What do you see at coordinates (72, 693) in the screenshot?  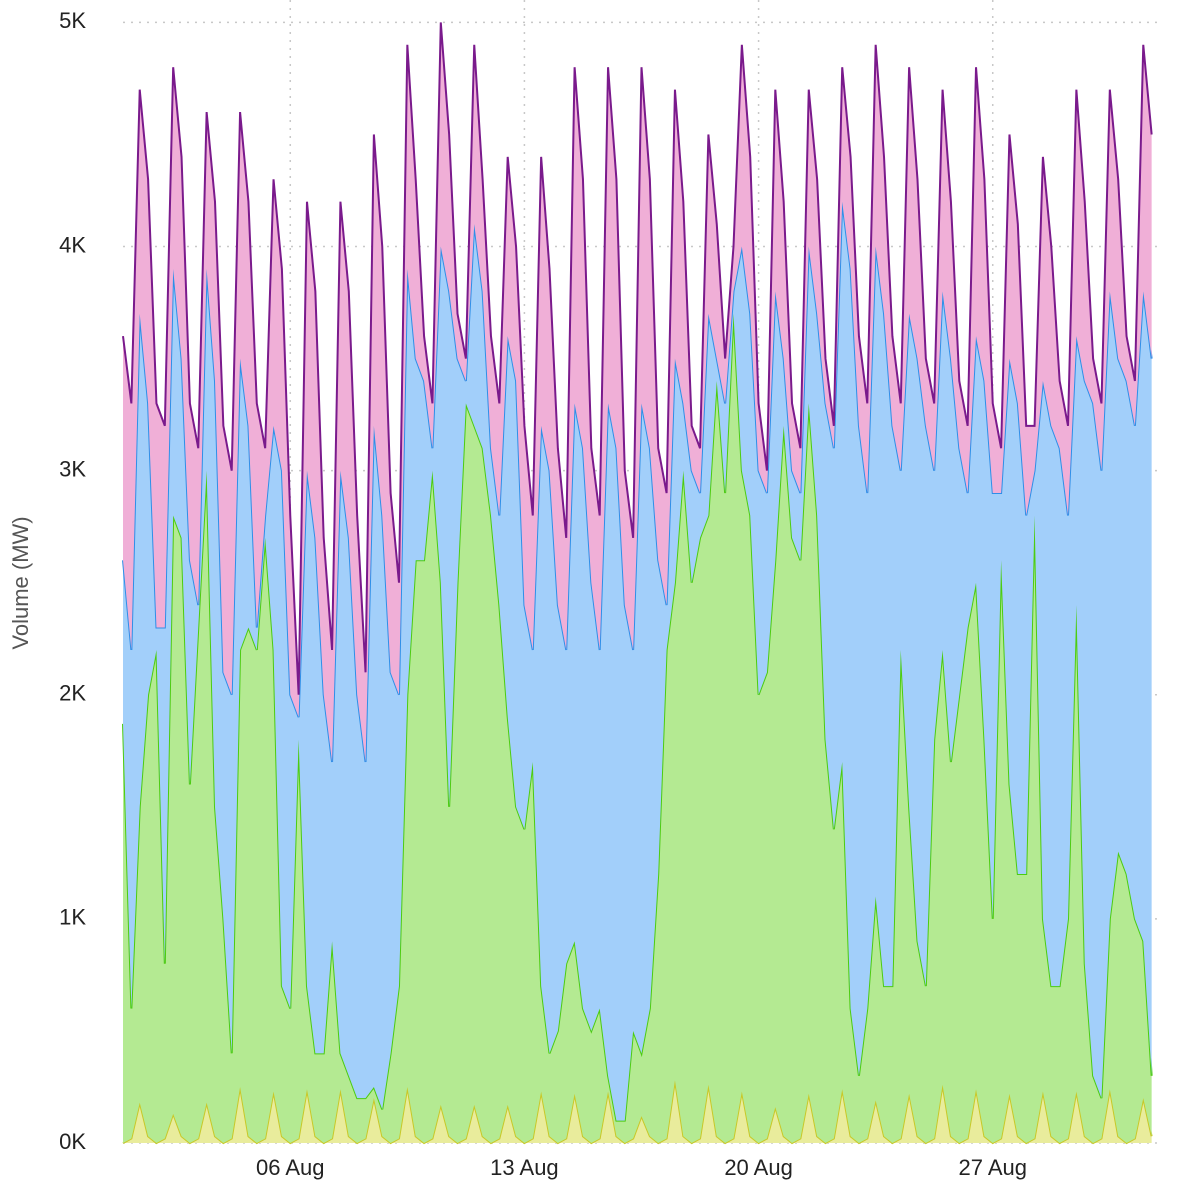 I see `y-tick-label: 2K` at bounding box center [72, 693].